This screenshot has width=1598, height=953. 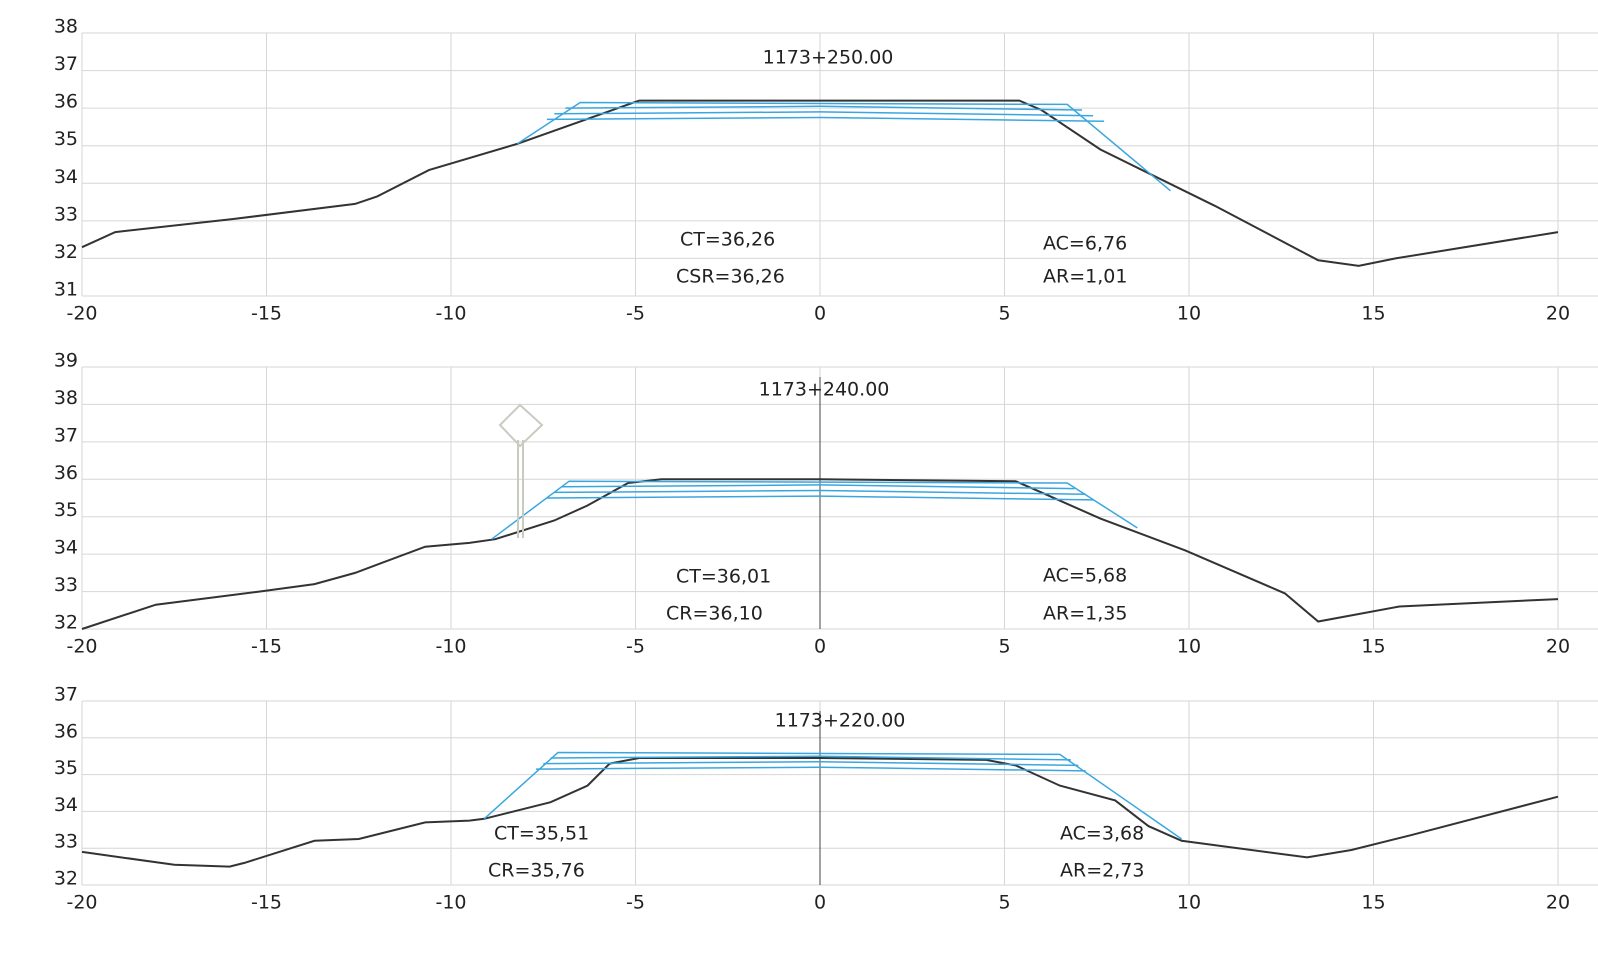 What do you see at coordinates (66, 290) in the screenshot?
I see `y-tick-label: 31` at bounding box center [66, 290].